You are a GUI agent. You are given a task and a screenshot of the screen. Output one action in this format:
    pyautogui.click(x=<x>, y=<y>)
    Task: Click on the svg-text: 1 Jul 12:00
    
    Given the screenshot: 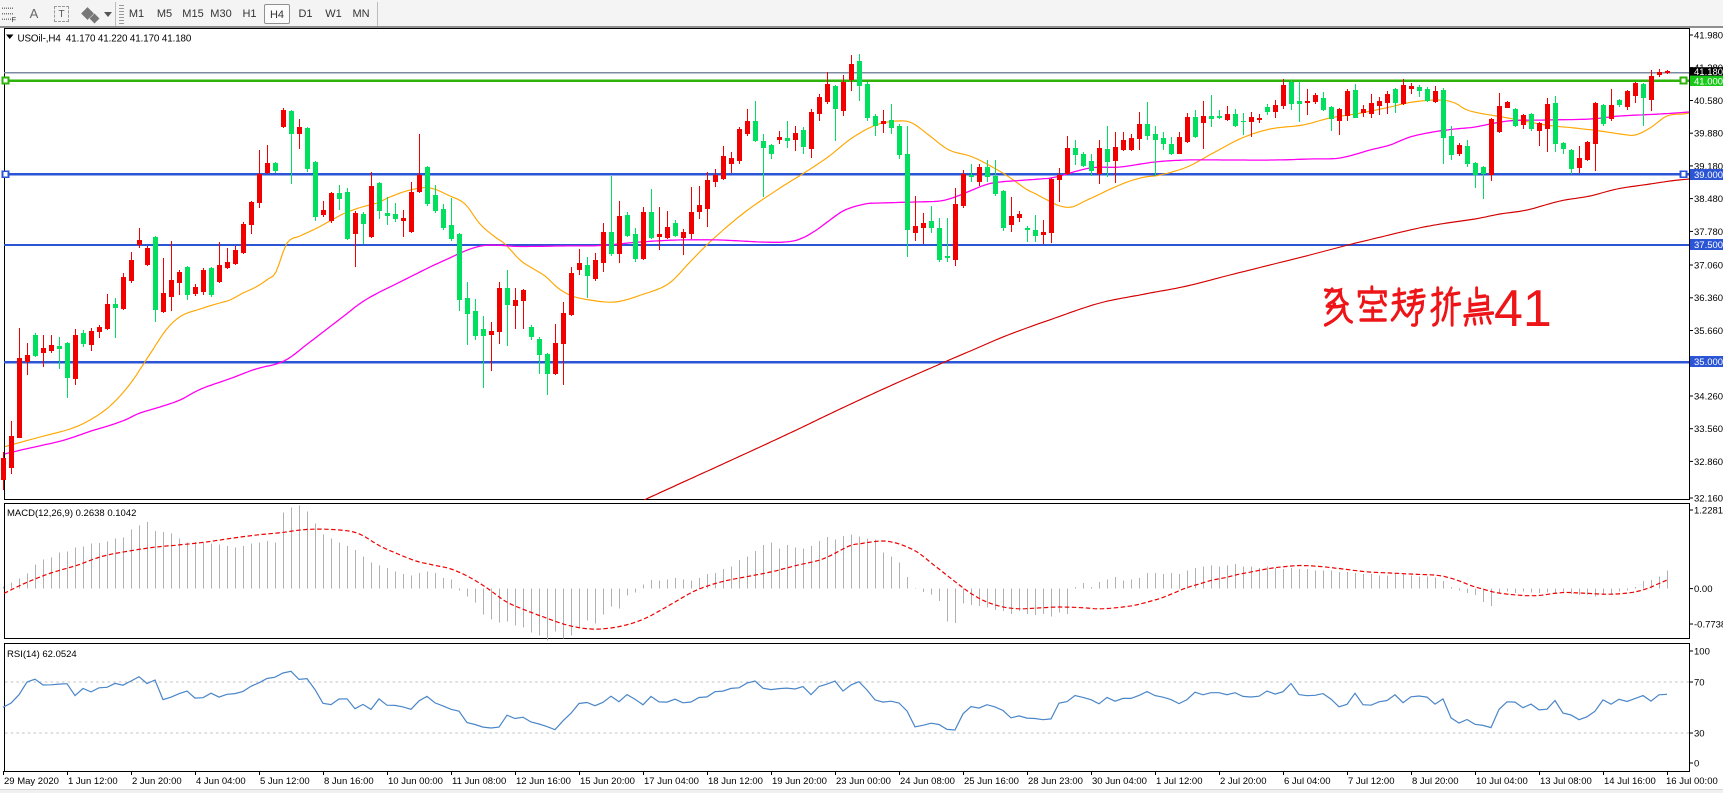 What is the action you would take?
    pyautogui.click(x=1179, y=781)
    